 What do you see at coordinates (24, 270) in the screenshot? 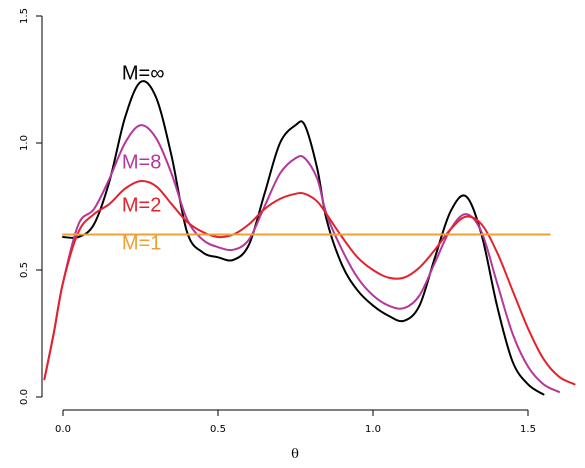
I see `y-tick-label: 0.5` at bounding box center [24, 270].